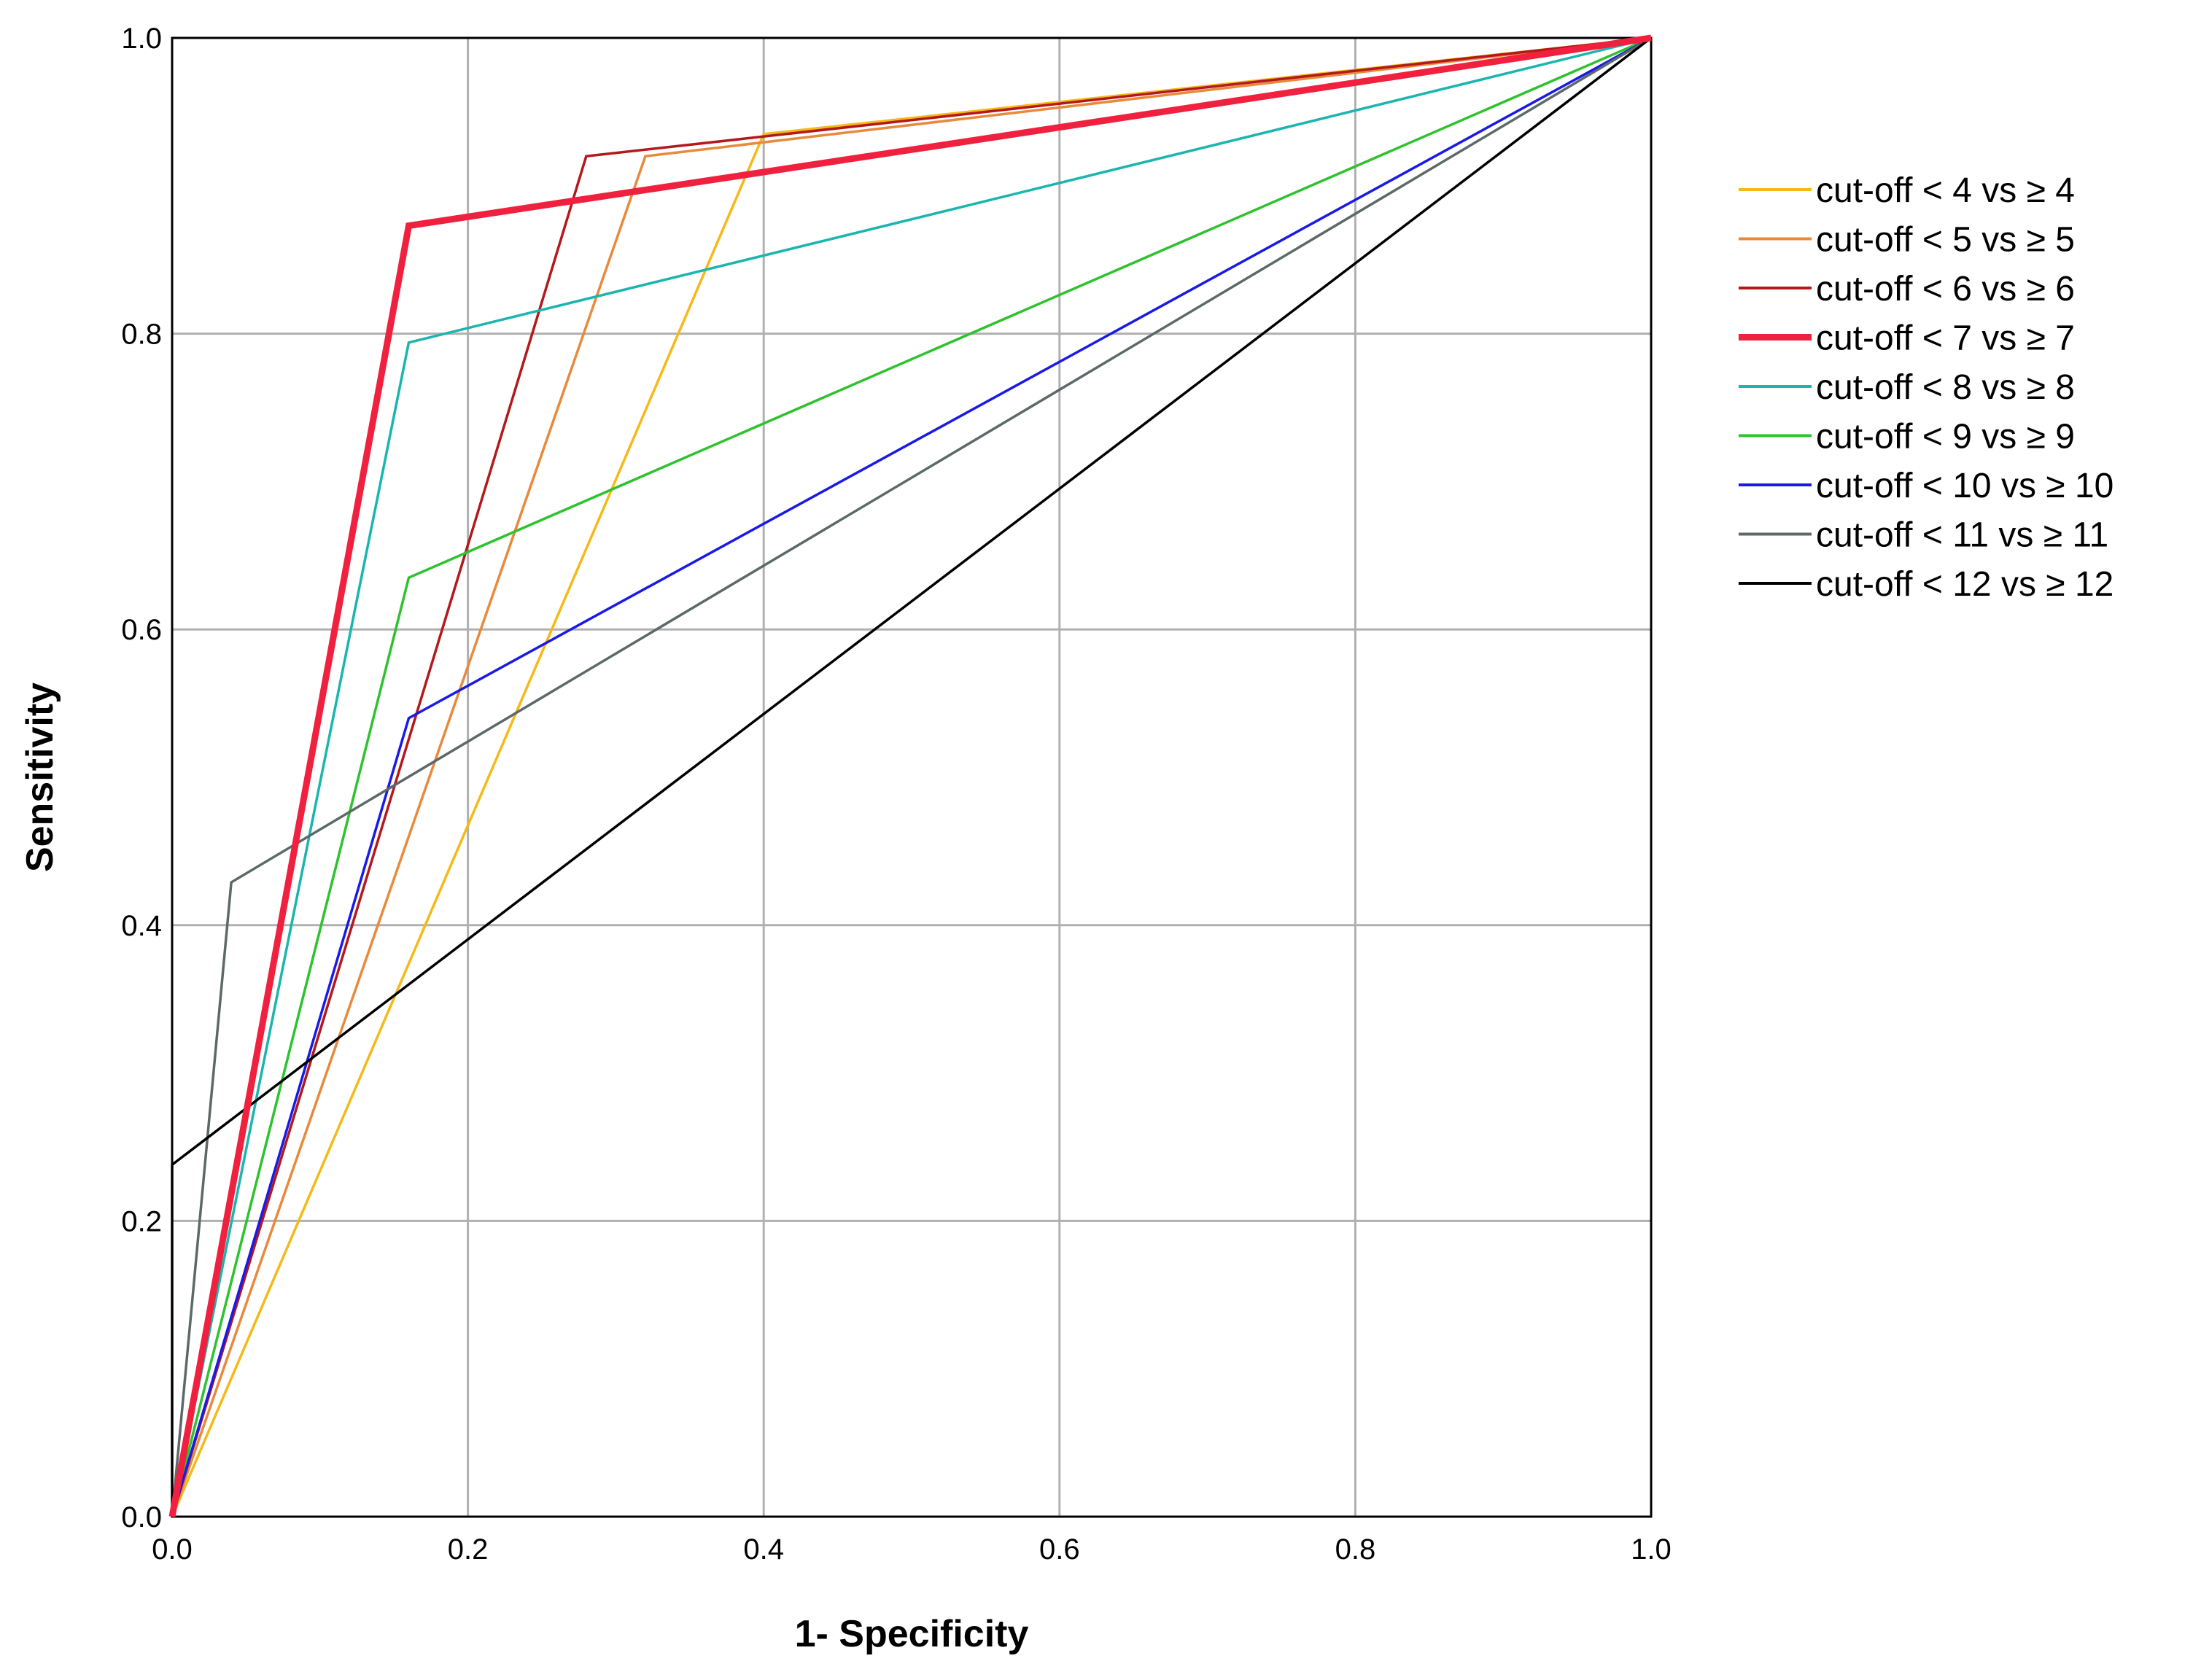 The height and width of the screenshot is (1680, 2201). I want to click on legend-item: cut-off < 7 vs ≥ 7, so click(1907, 338).